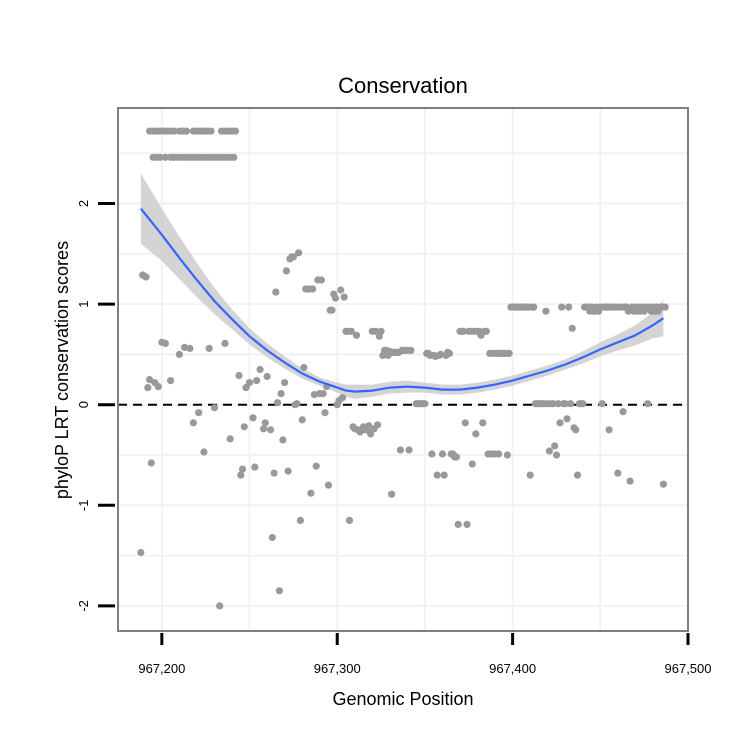 The width and height of the screenshot is (750, 750). I want to click on x-tick-label: 967,400, so click(512, 668).